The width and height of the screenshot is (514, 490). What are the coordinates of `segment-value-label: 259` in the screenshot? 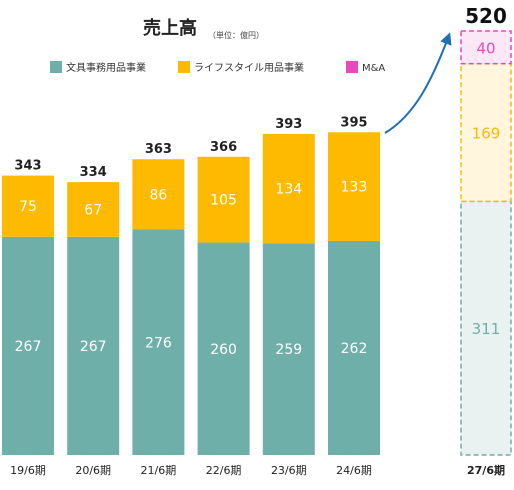 It's located at (288, 350).